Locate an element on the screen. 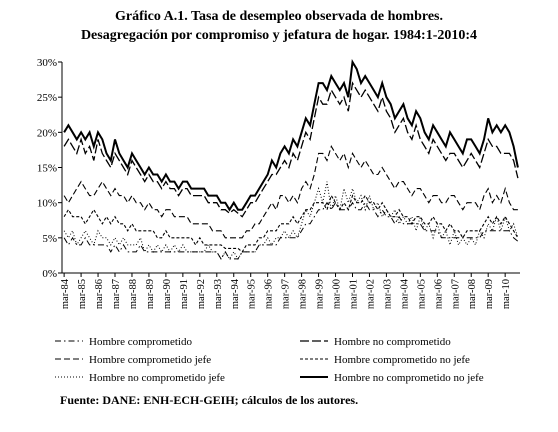 The width and height of the screenshot is (558, 432). y-tick-label: 20% is located at coordinates (47, 133).